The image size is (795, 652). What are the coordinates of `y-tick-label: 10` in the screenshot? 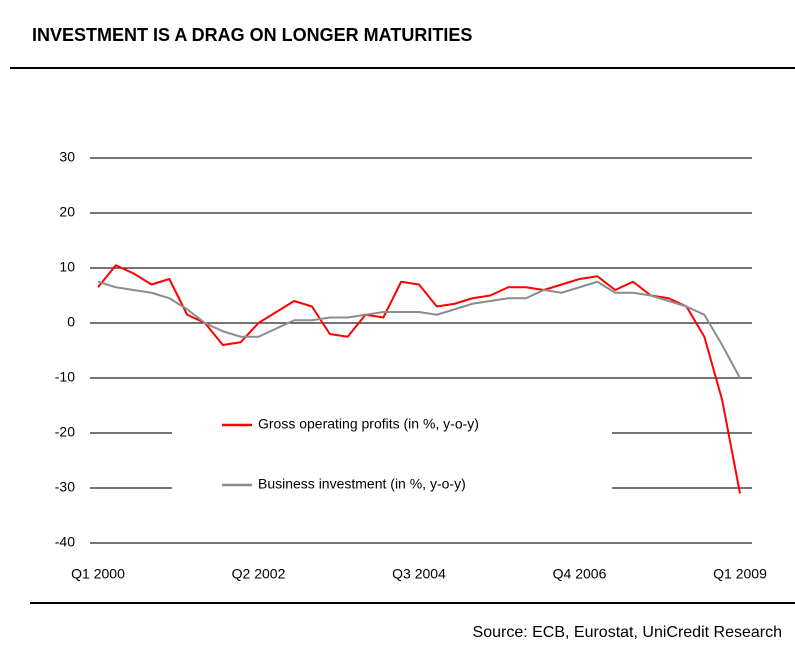 It's located at (67, 267).